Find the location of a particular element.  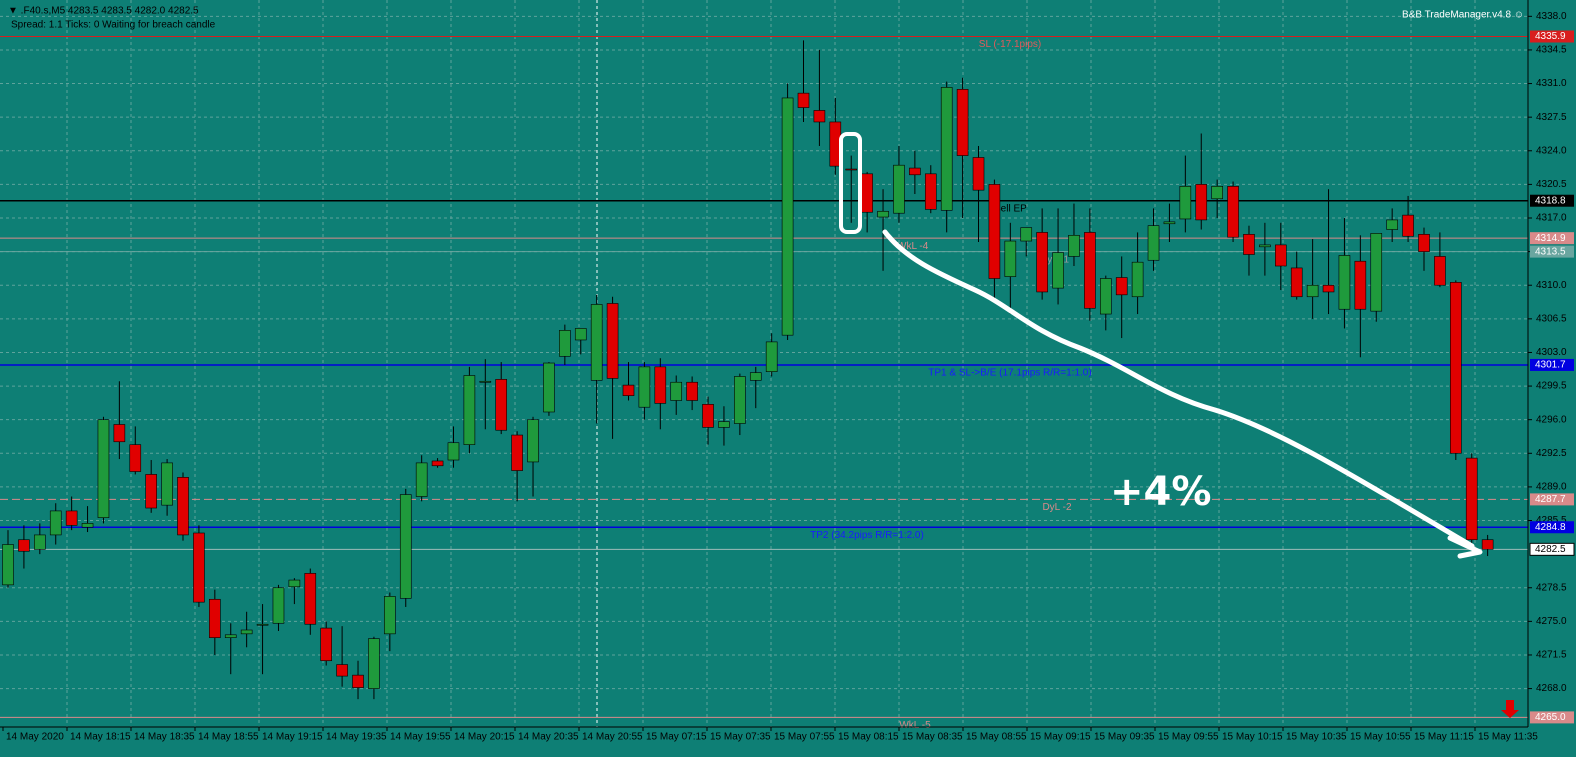

y-tick-label: 4306.5 is located at coordinates (1551, 318).